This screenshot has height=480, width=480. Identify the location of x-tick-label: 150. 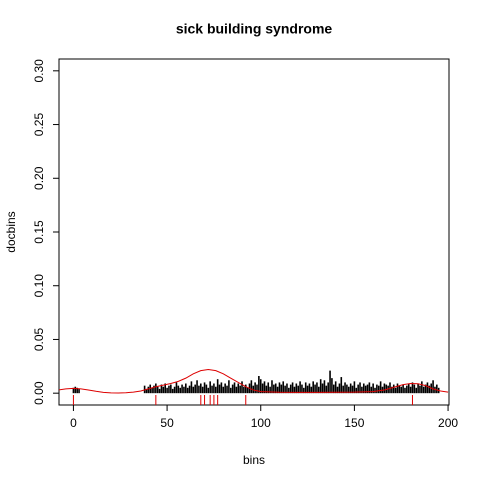
(354, 423).